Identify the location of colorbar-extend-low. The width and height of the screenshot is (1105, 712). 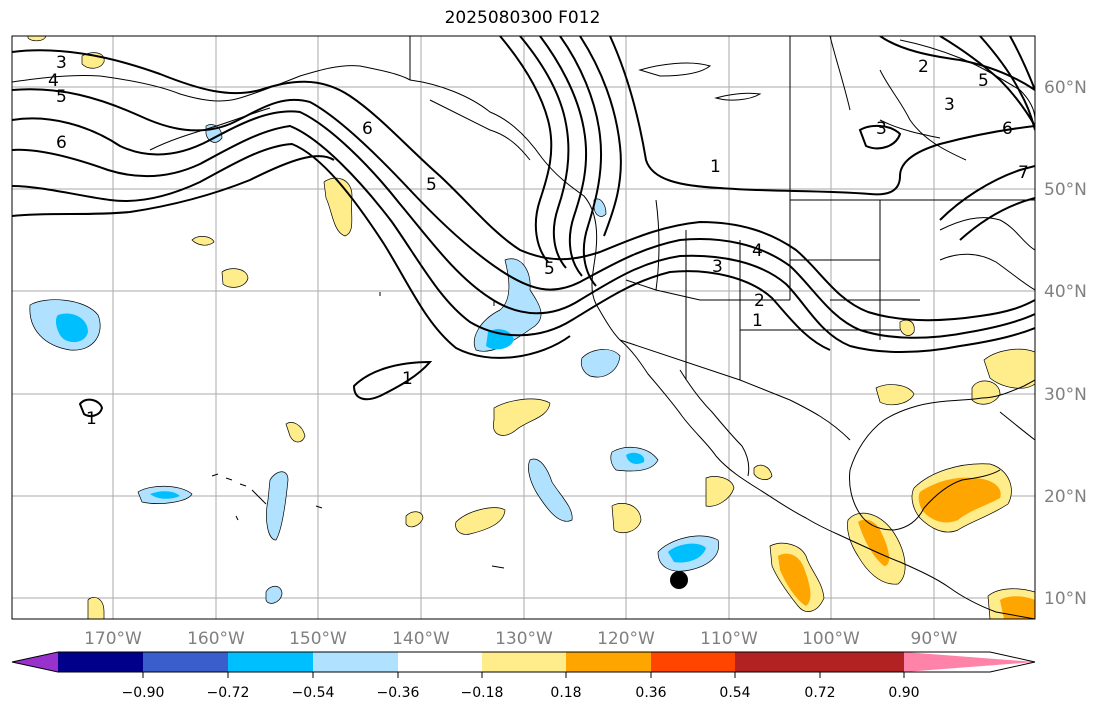
(35, 662).